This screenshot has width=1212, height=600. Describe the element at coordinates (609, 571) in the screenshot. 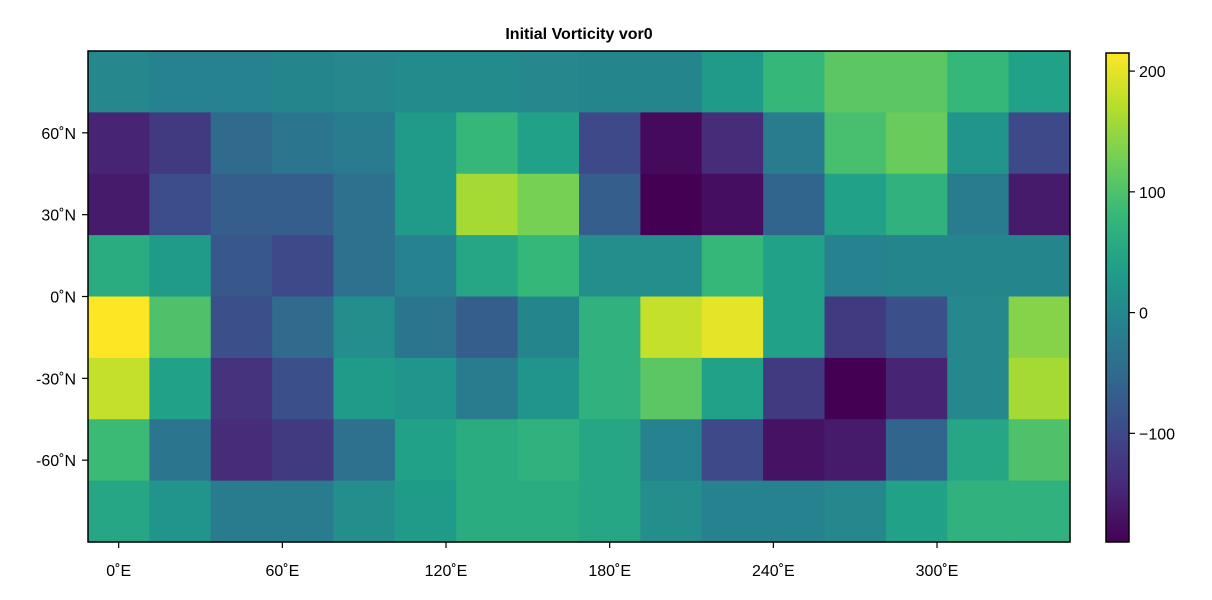

I see `x-tick-label: 180˚E` at that location.